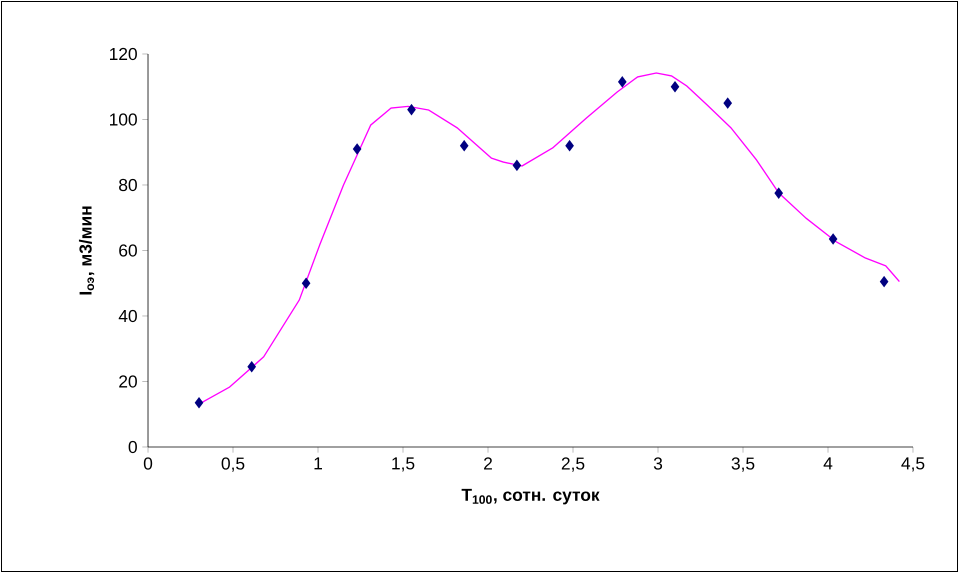  What do you see at coordinates (123, 119) in the screenshot?
I see `y-tick-label: 100` at bounding box center [123, 119].